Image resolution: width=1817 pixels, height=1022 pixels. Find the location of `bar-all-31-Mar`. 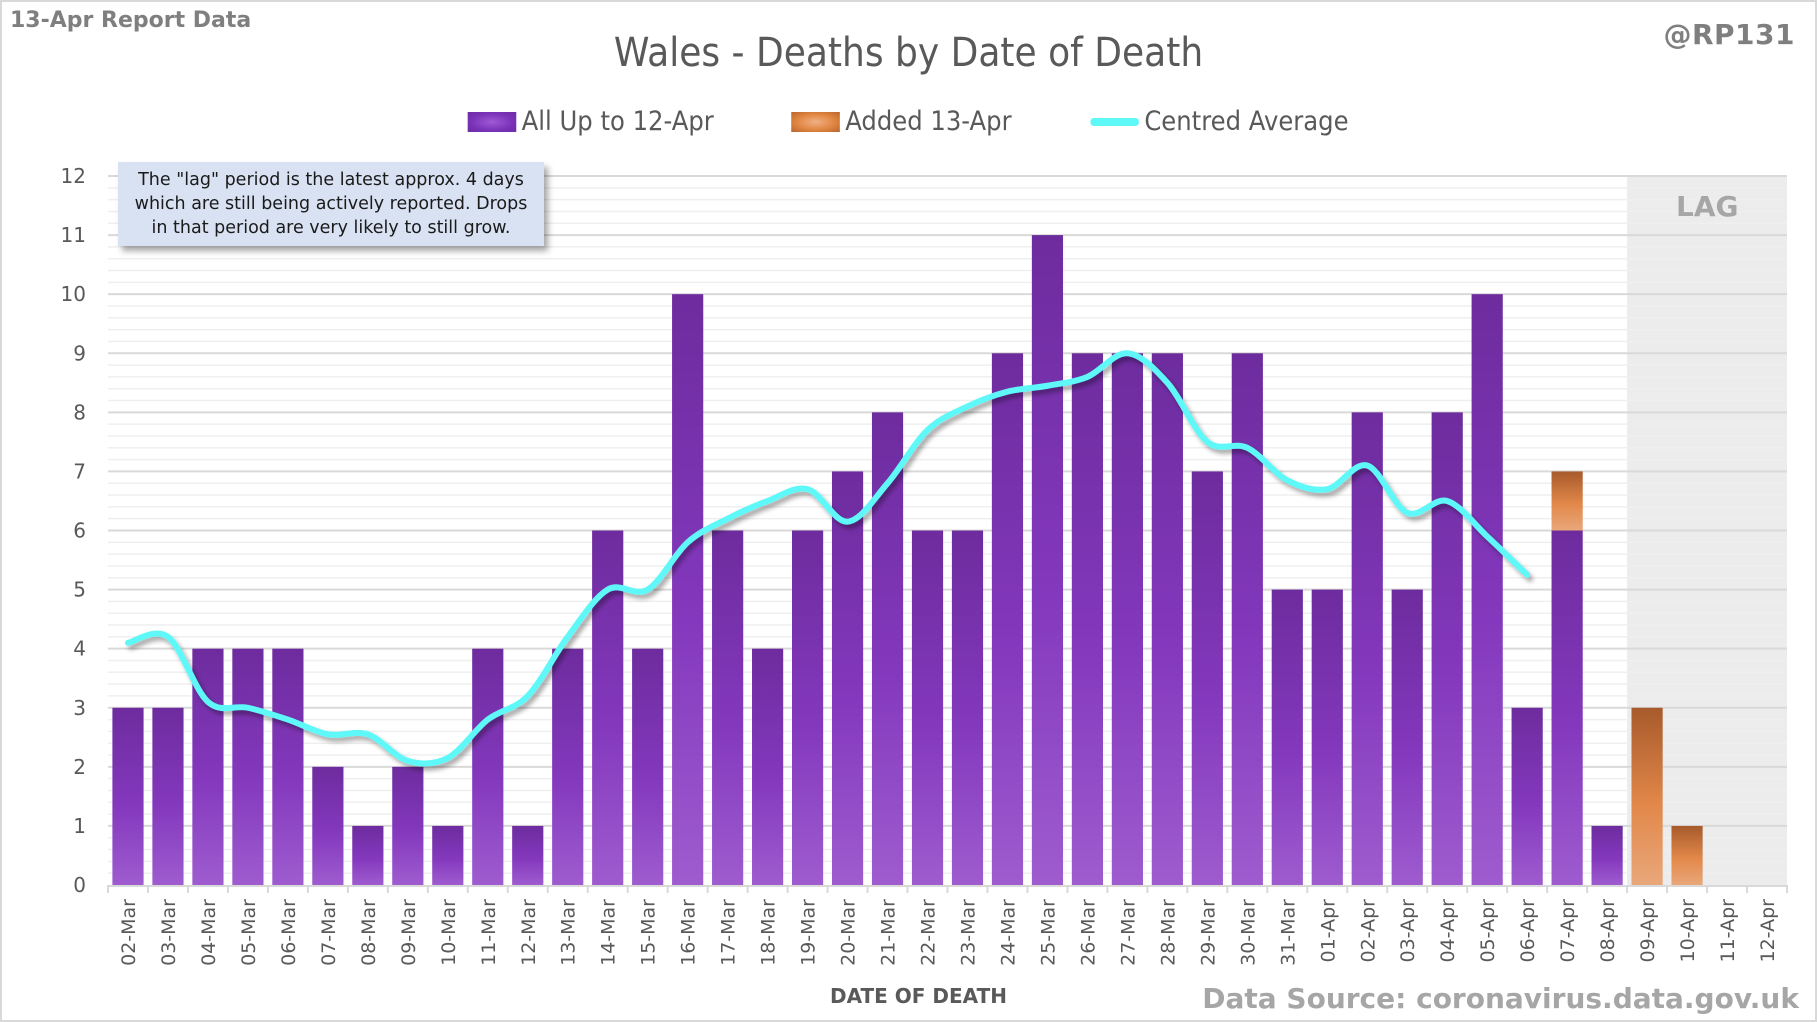

bar-all-31-Mar is located at coordinates (1287, 737).